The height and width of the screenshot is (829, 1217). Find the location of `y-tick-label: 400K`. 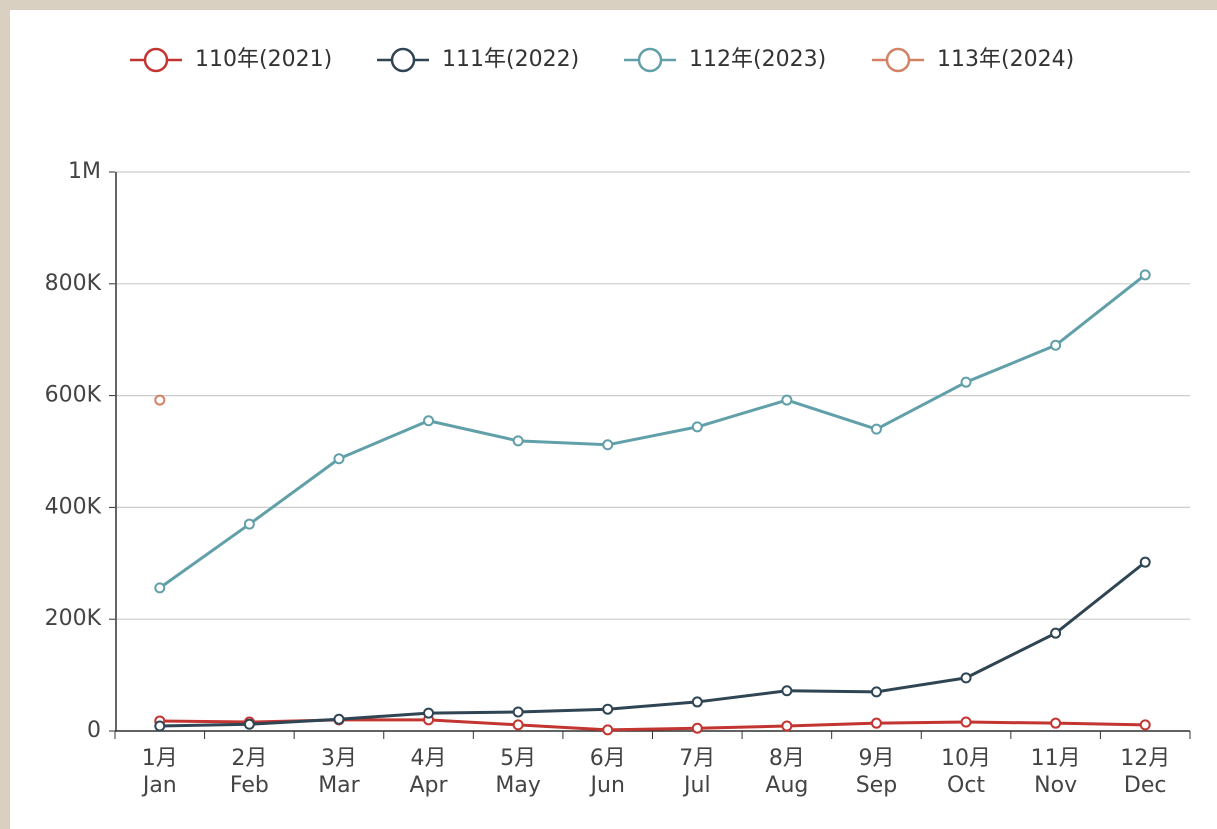

y-tick-label: 400K is located at coordinates (73, 506).